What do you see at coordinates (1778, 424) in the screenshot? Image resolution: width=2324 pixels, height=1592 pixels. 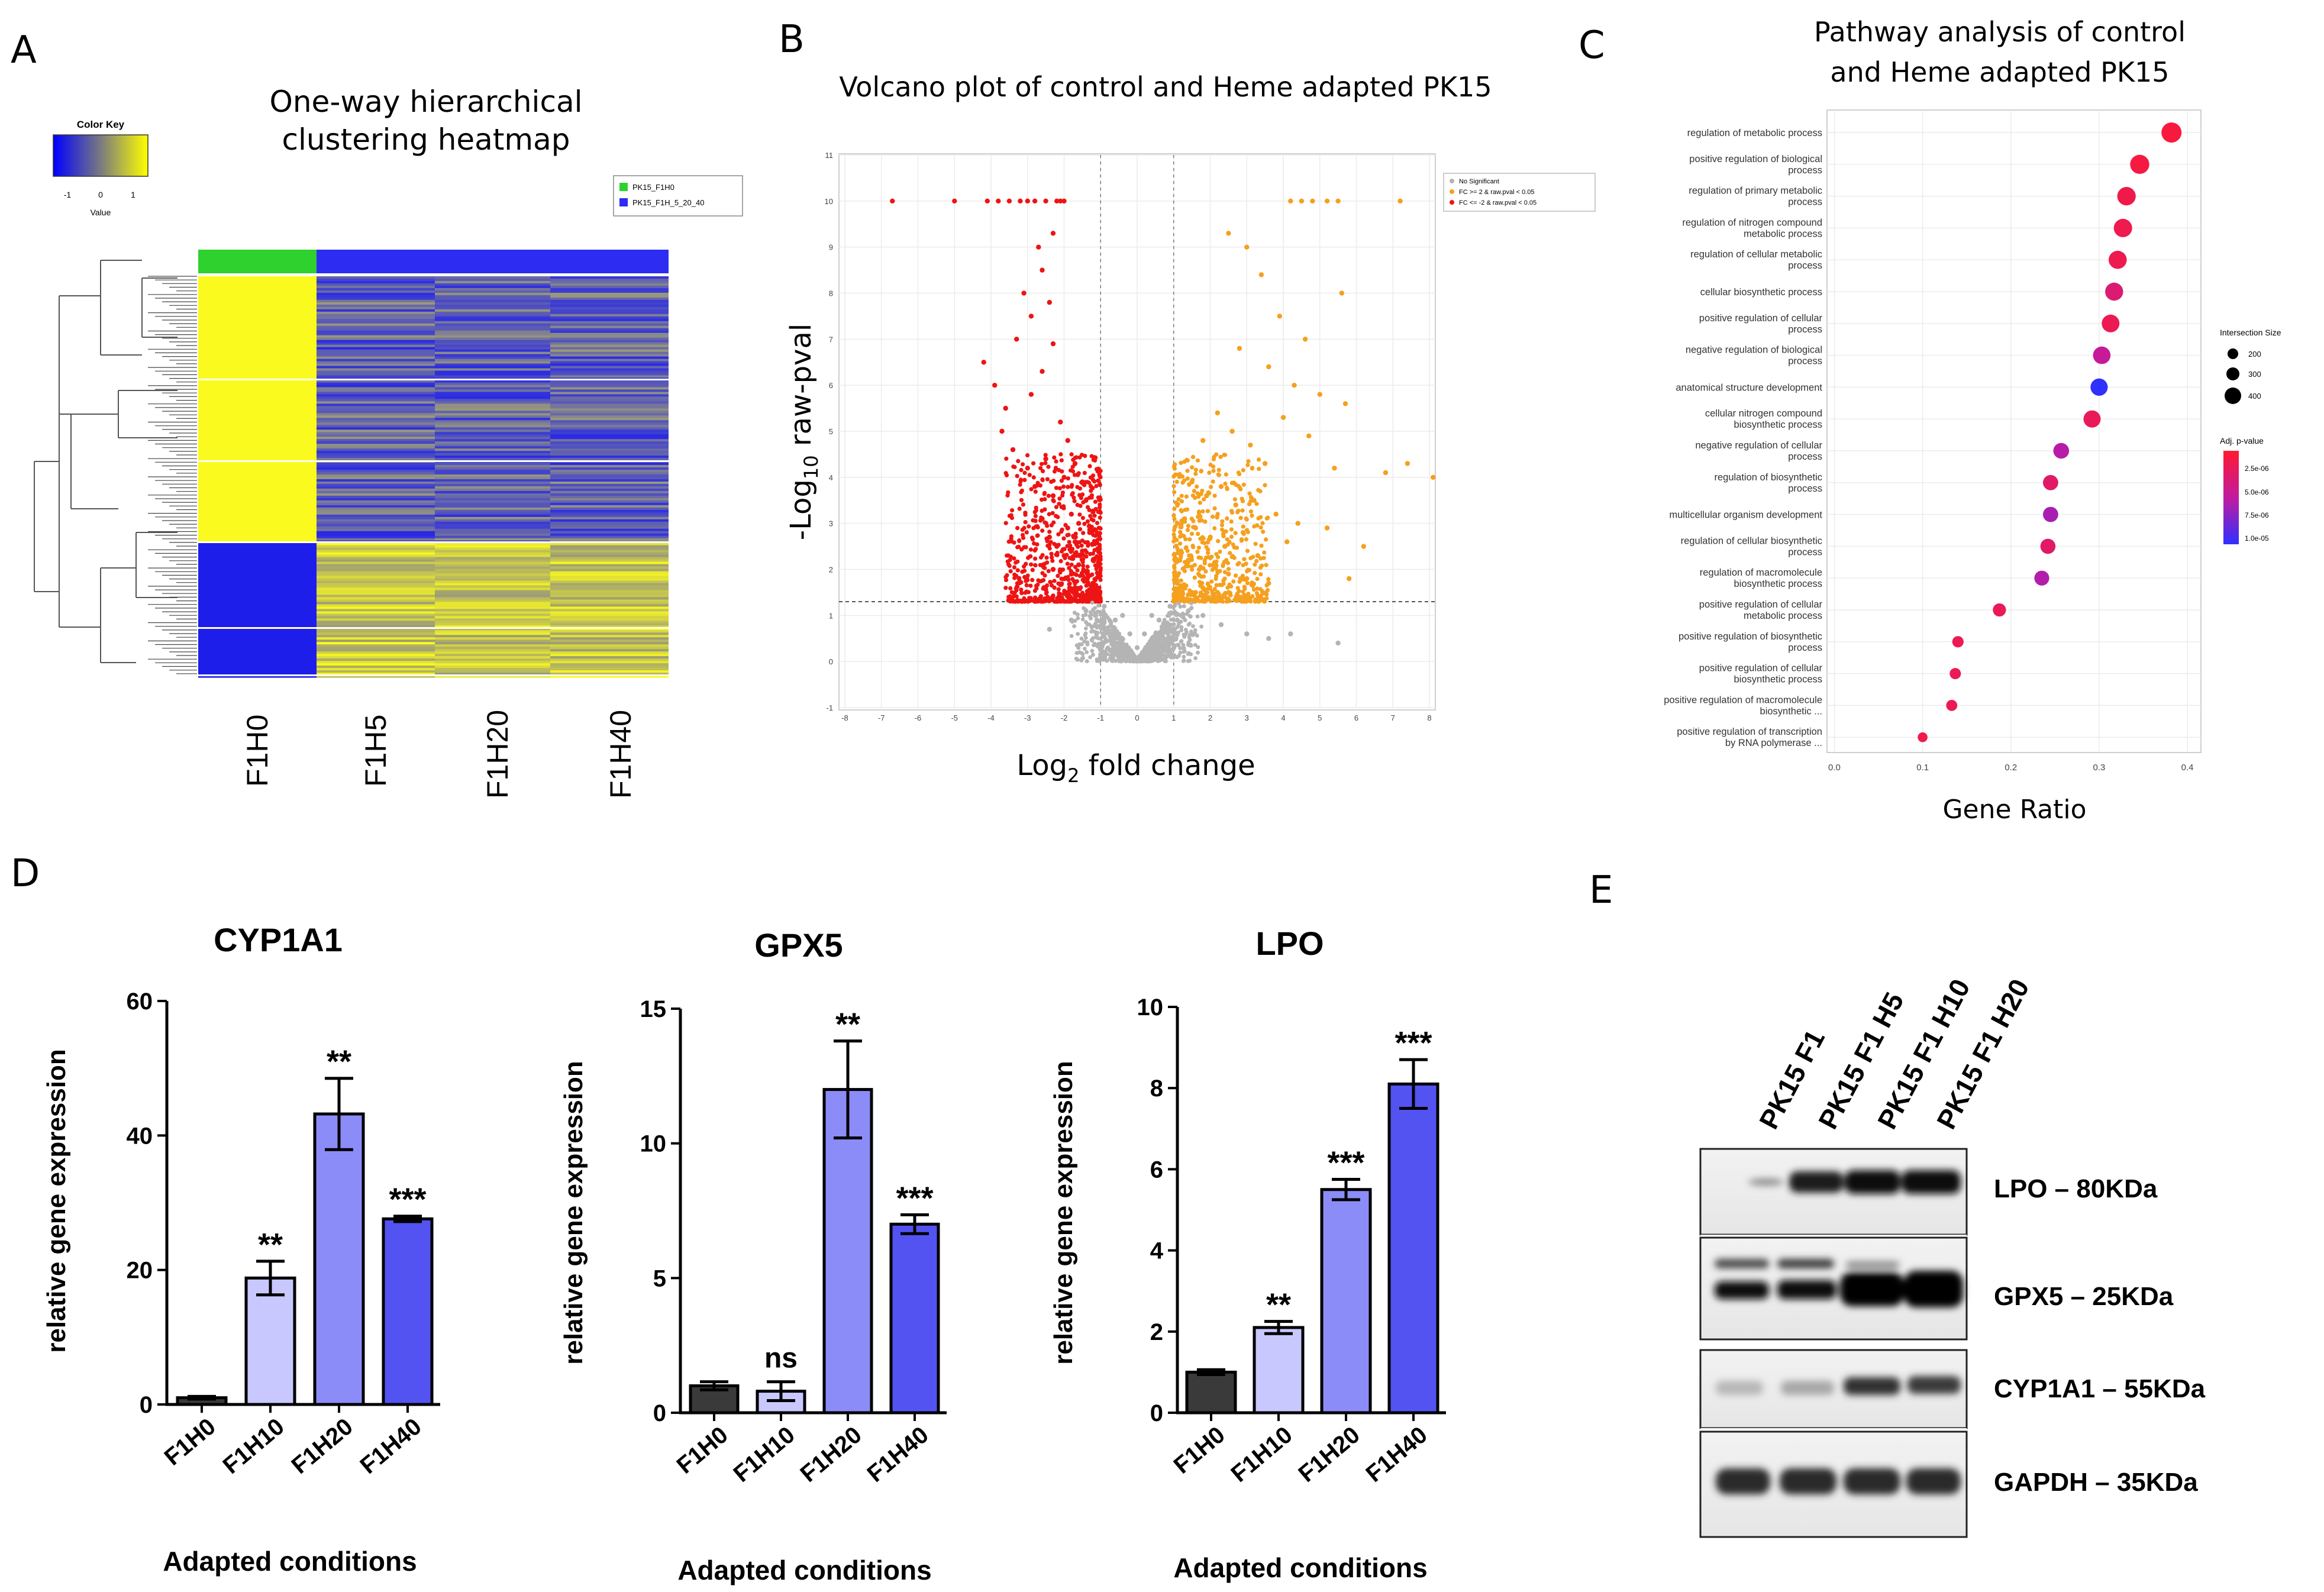 I see `pathway-term-label-line: biosynthetic process` at bounding box center [1778, 424].